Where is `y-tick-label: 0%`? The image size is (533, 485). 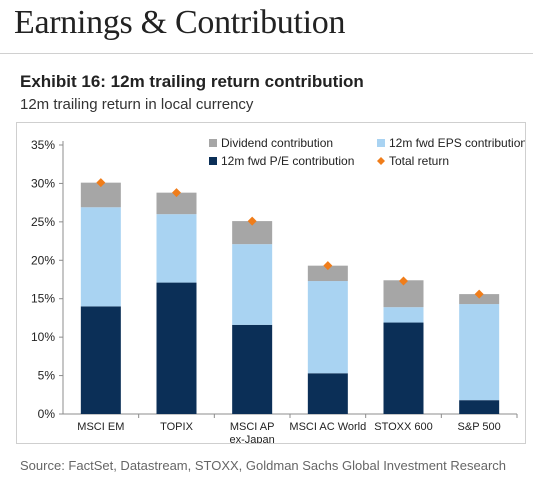 y-tick-label: 0% is located at coordinates (47, 414).